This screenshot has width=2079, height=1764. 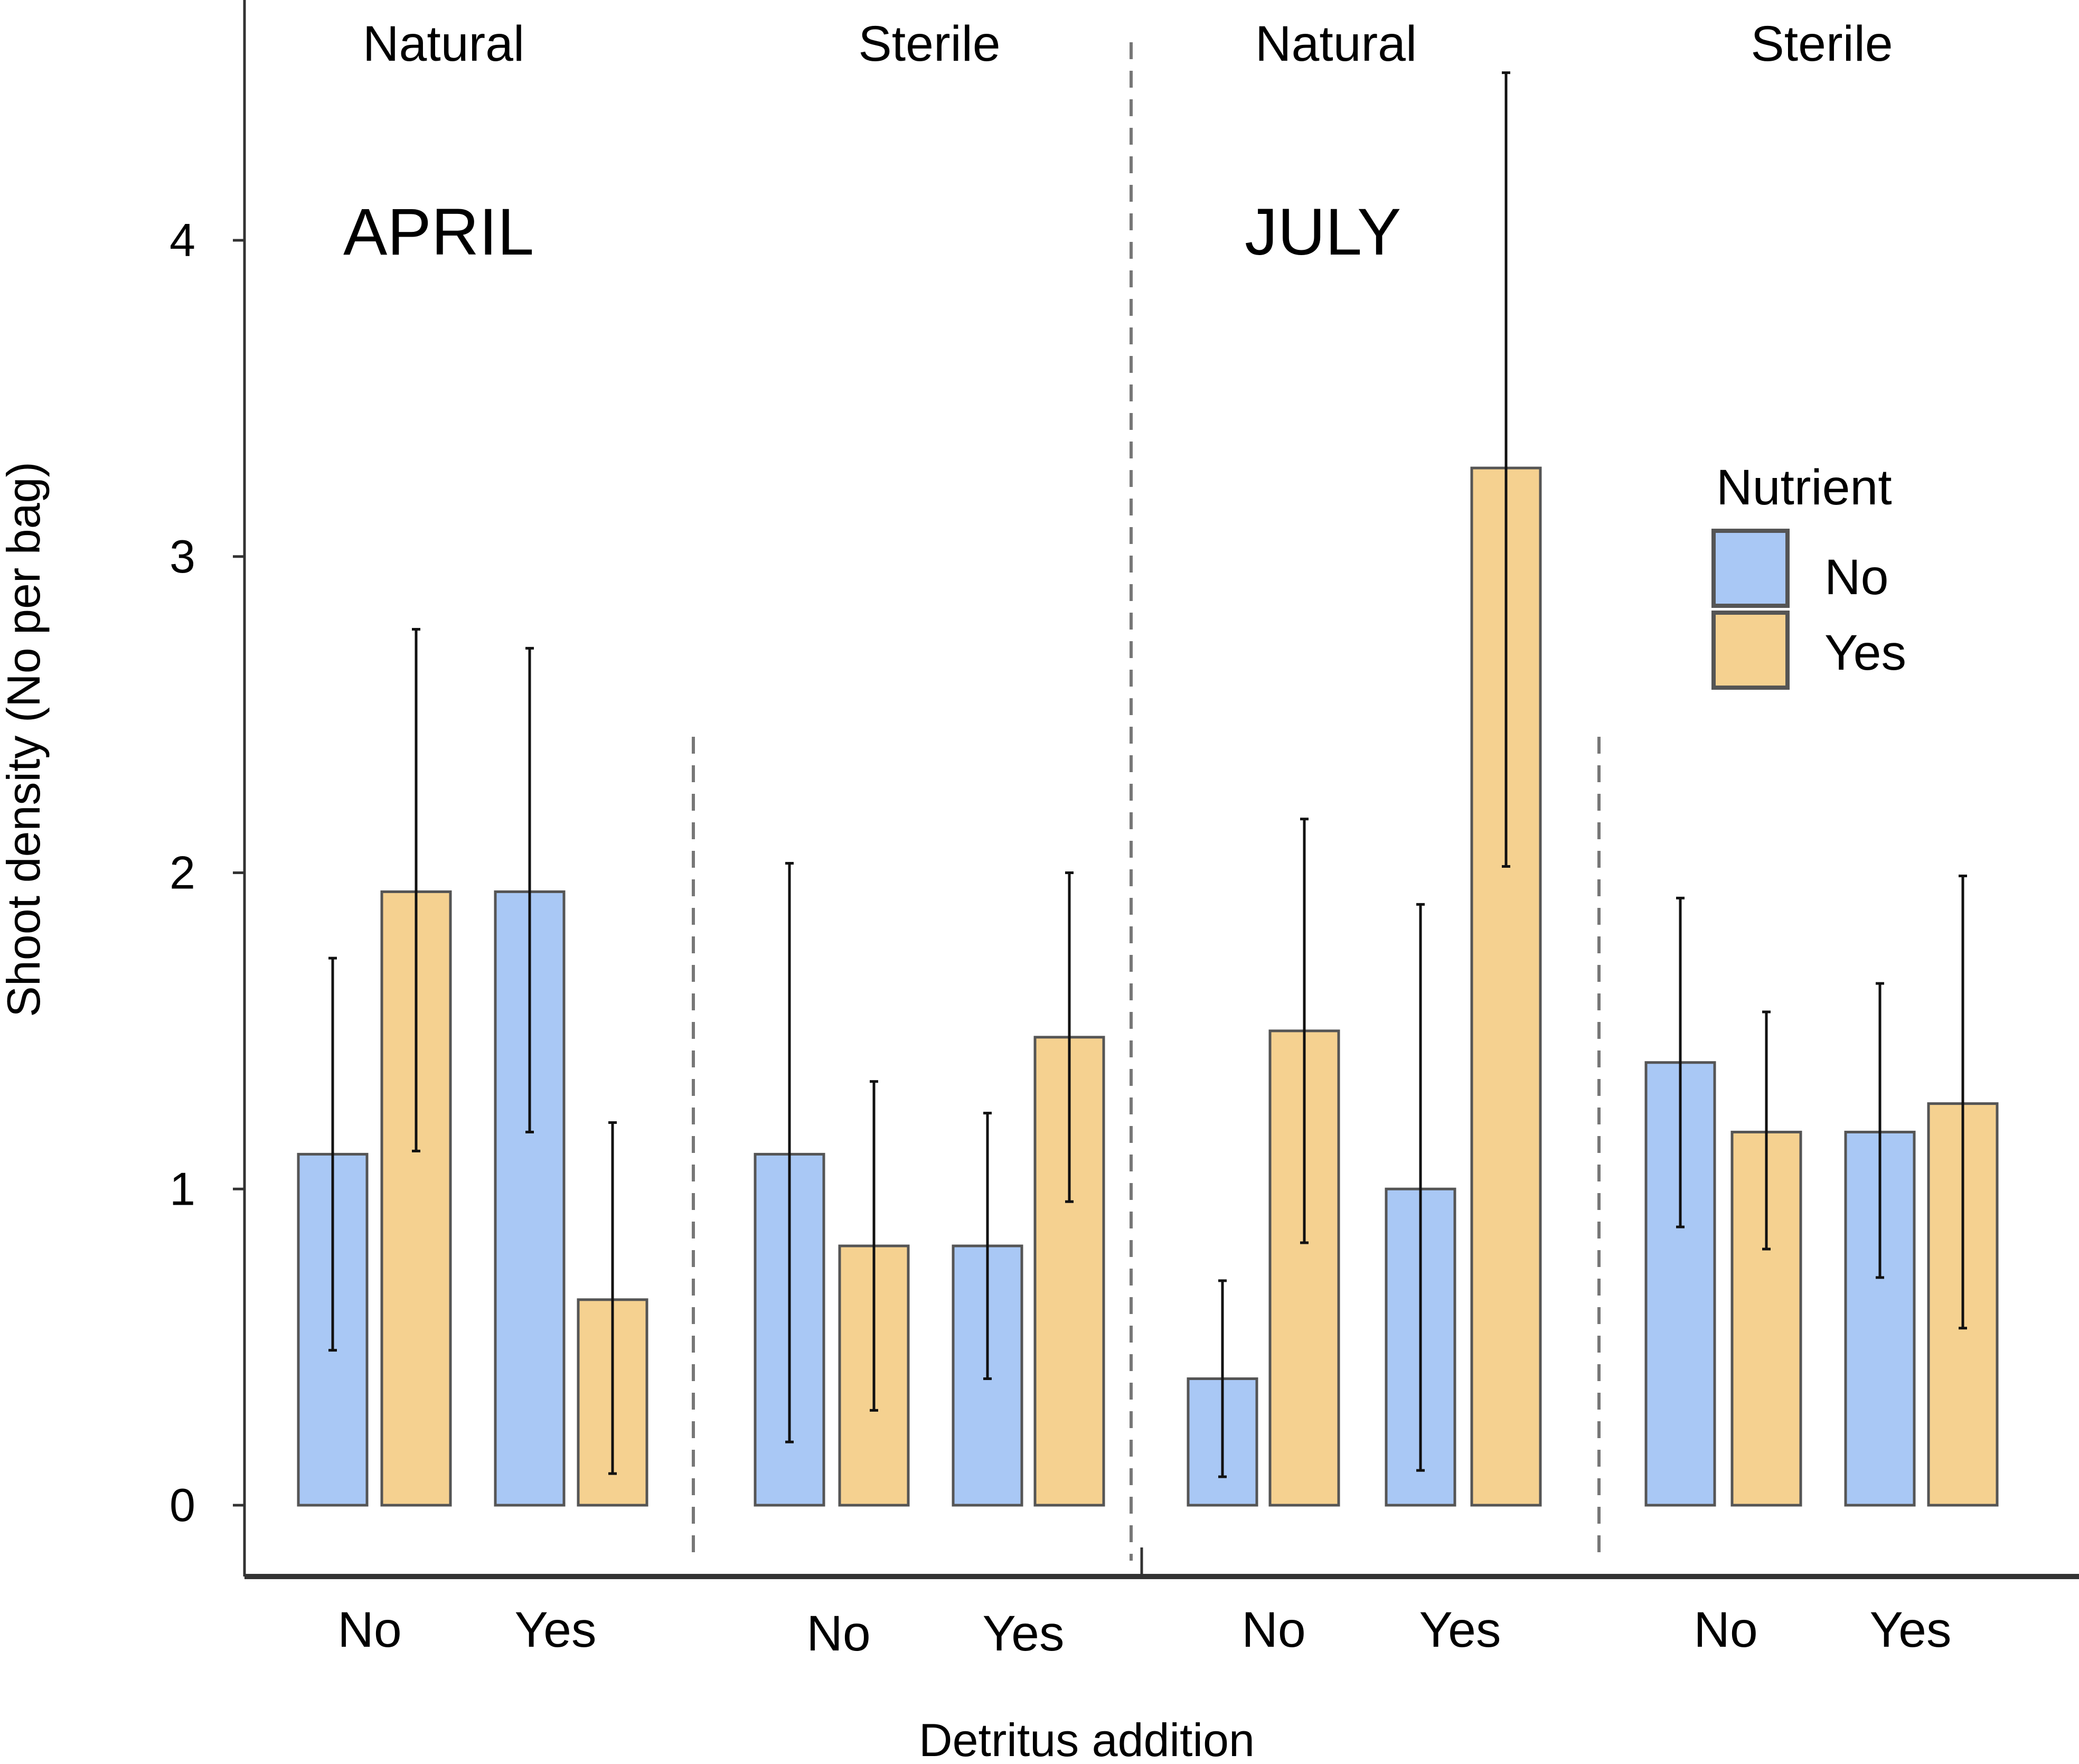 What do you see at coordinates (182, 1188) in the screenshot?
I see `y-tick-label: 1` at bounding box center [182, 1188].